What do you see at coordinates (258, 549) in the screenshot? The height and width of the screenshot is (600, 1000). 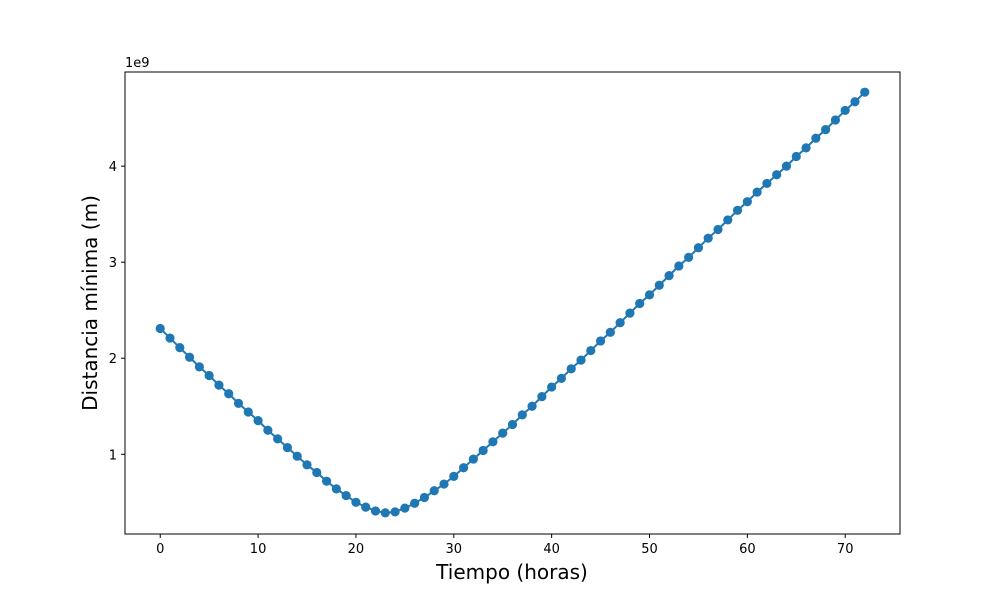 I see `x-tick-label: 10` at bounding box center [258, 549].